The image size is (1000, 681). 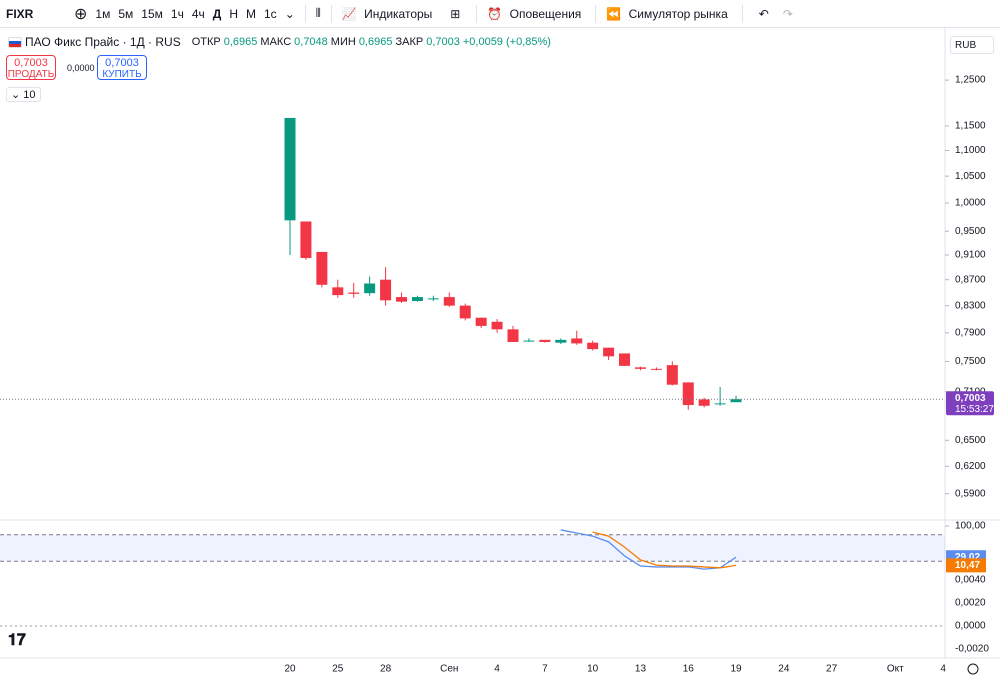 I want to click on y-tick-label: 1,2500, so click(x=970, y=80).